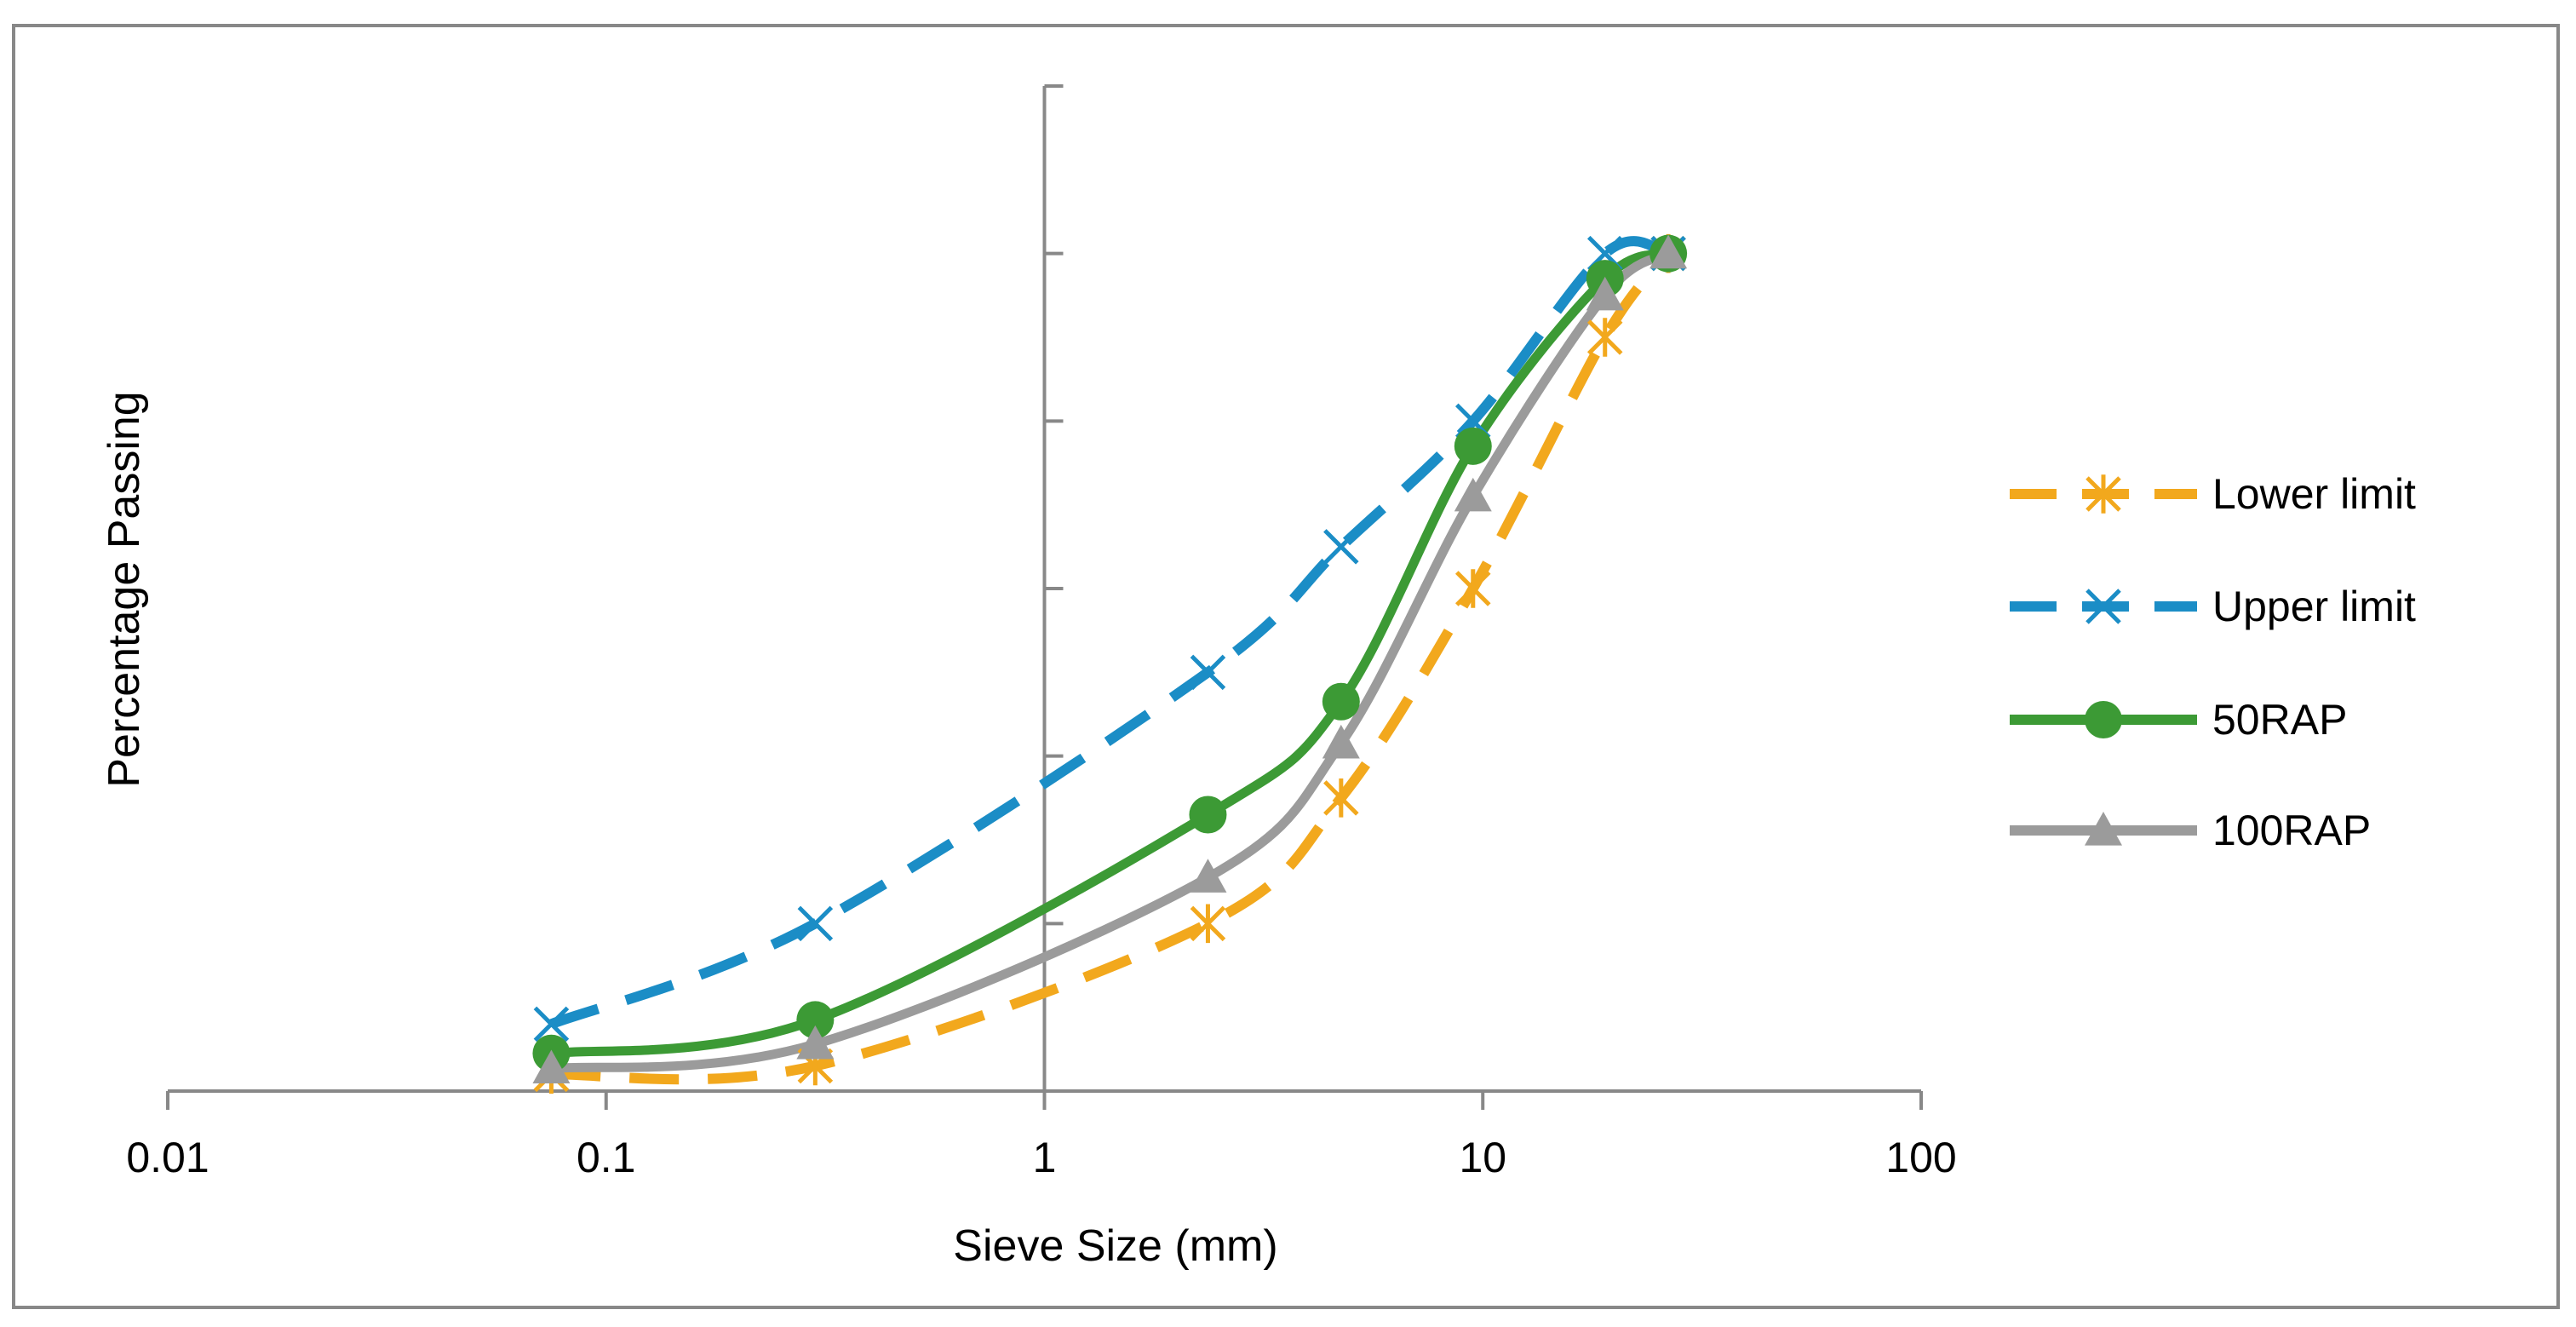  I want to click on x-axis-title: Sieve Size (mm), so click(1115, 1246).